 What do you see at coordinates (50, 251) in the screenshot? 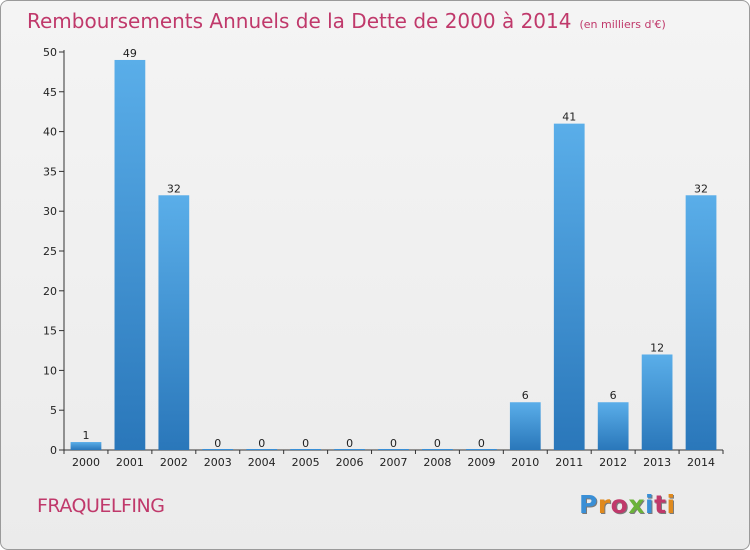
I see `y-tick-label: 25` at bounding box center [50, 251].